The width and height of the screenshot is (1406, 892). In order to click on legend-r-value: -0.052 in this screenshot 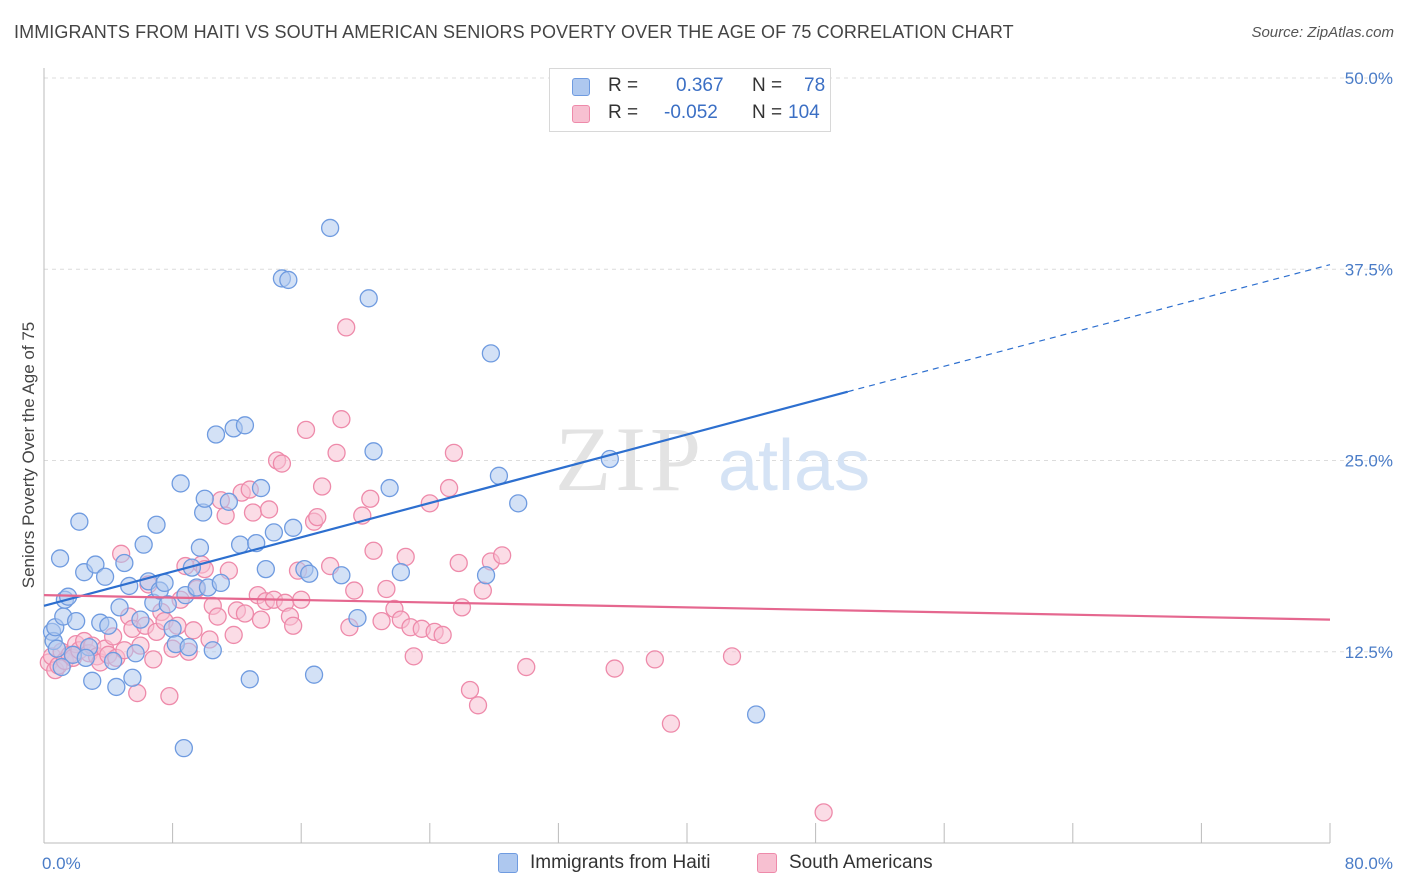, I will do `click(691, 112)`.